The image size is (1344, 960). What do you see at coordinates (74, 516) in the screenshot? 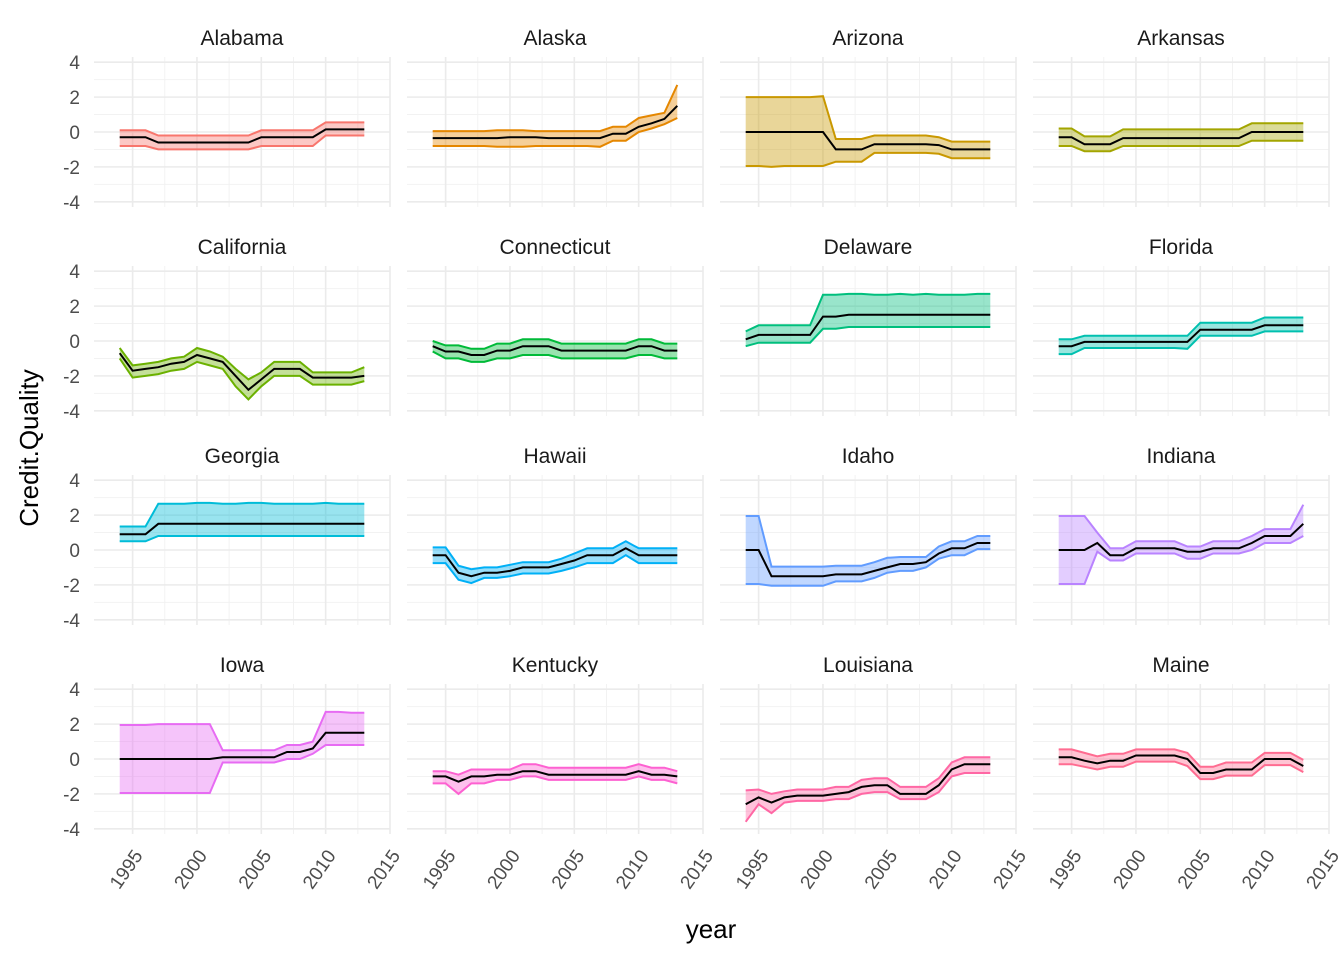
I see `y-tick-label: 2` at bounding box center [74, 516].